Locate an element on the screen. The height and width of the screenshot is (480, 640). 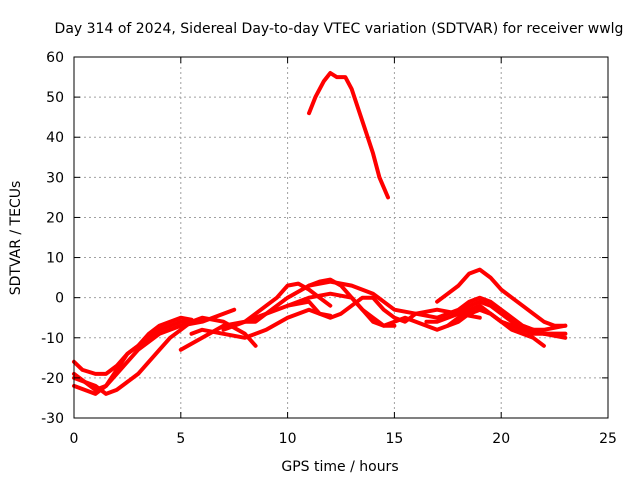
y-tick-label: 20 is located at coordinates (55, 218).